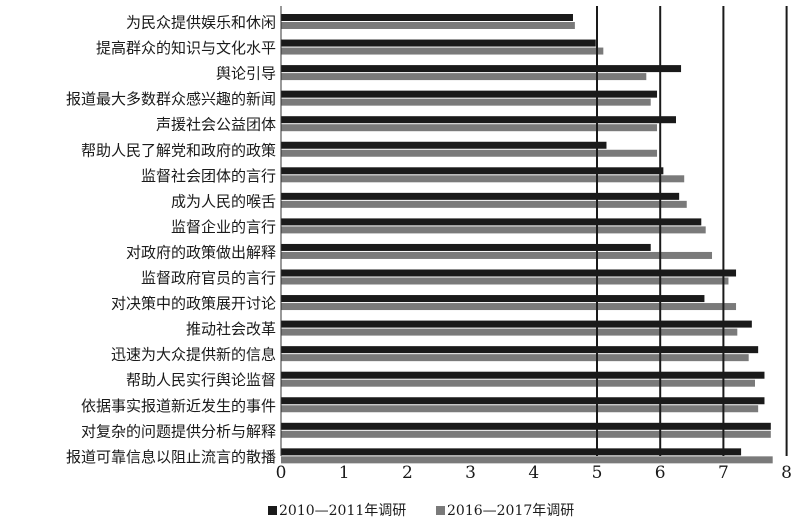  Describe the element at coordinates (193, 355) in the screenshot. I see `category-label: 迅速为大众提供新的信息` at that location.